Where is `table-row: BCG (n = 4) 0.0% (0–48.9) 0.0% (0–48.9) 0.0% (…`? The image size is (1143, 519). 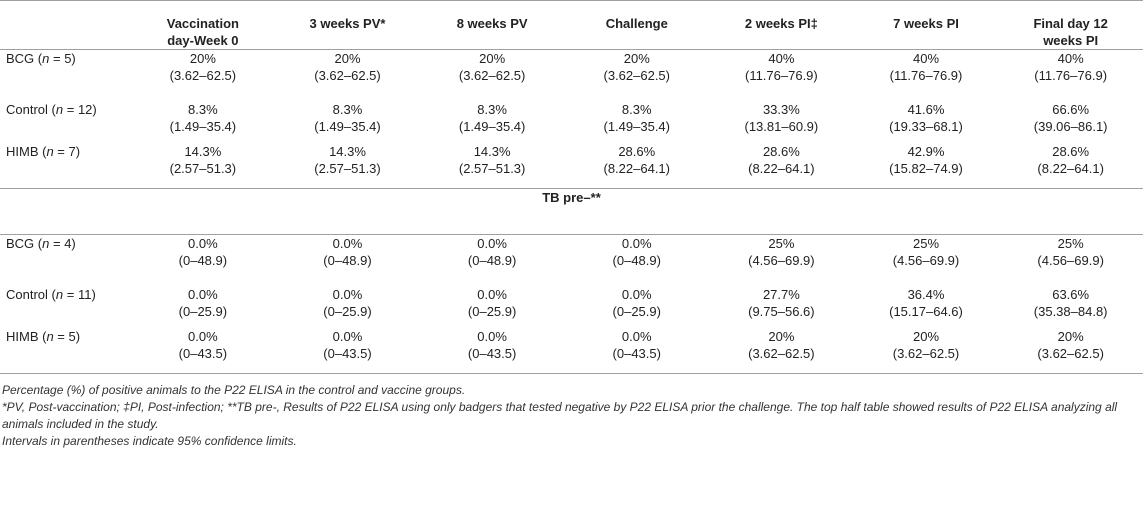 table-row: BCG (n = 4) 0.0% (0–48.9) 0.0% (0–48.9) 0.0% (… is located at coordinates (571, 260).